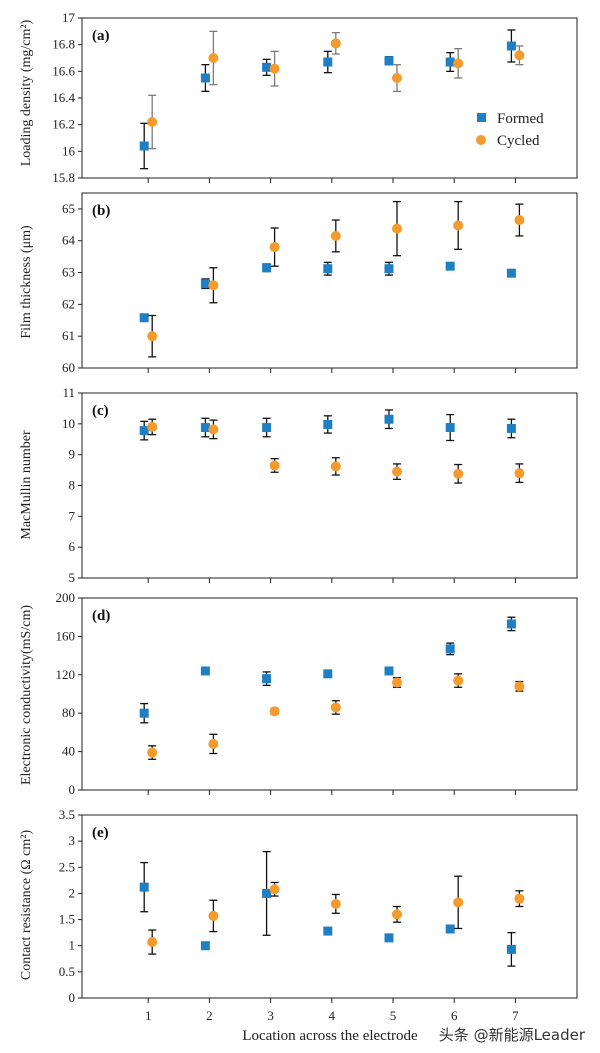  What do you see at coordinates (67, 814) in the screenshot?
I see `y-tick-label: 3.5` at bounding box center [67, 814].